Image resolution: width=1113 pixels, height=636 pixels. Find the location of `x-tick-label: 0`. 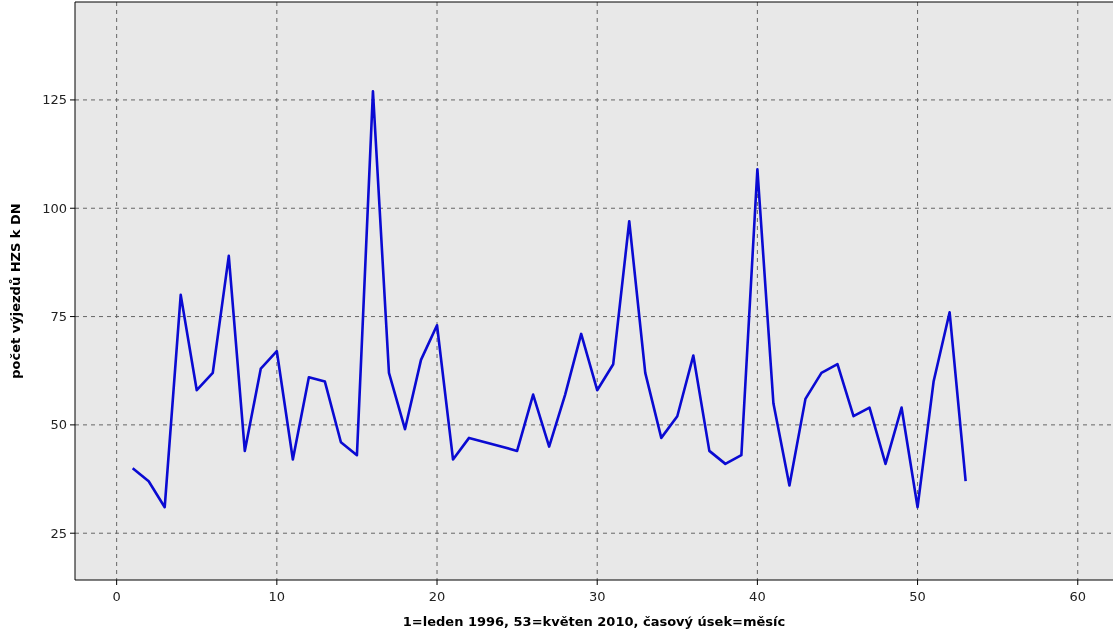

x-tick-label: 0 is located at coordinates (116, 596).